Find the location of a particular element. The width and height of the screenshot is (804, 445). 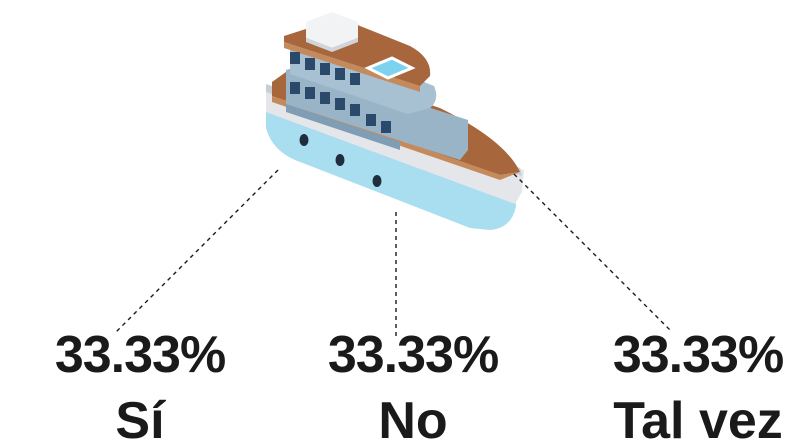

leader-line-tal-vez is located at coordinates (593, 253).